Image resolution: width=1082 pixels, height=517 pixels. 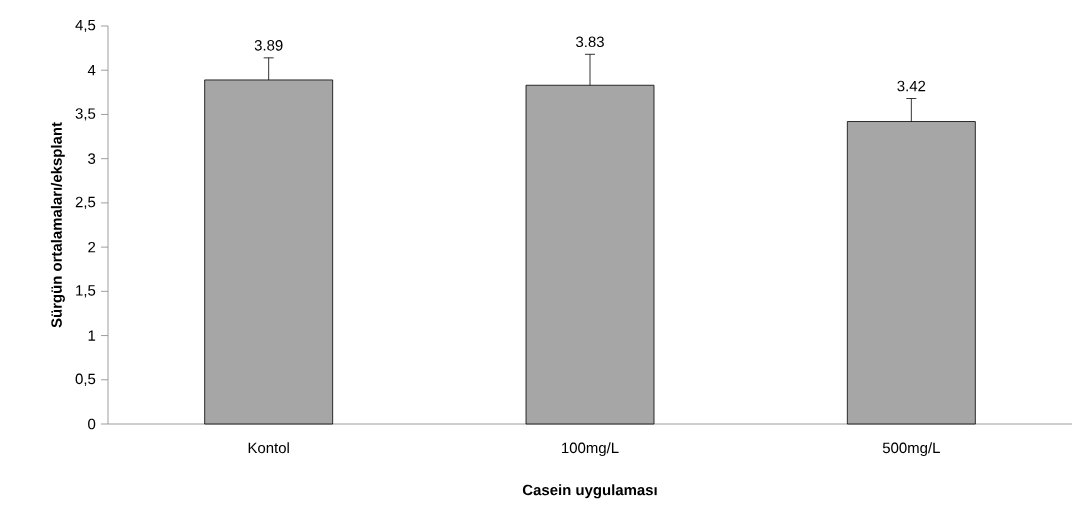 I want to click on x-tick-label: Kontol, so click(x=268, y=448).